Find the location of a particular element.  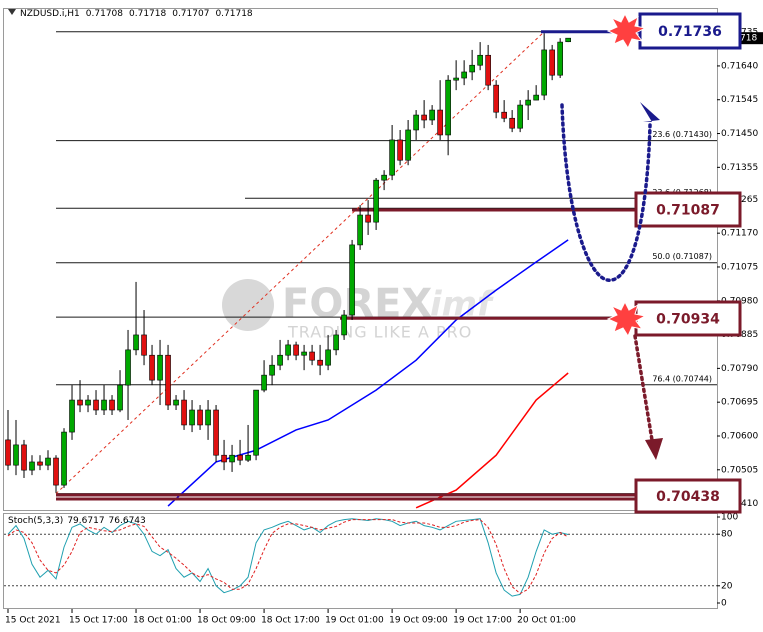

y-tick-label: 0.71075 is located at coordinates (739, 267).